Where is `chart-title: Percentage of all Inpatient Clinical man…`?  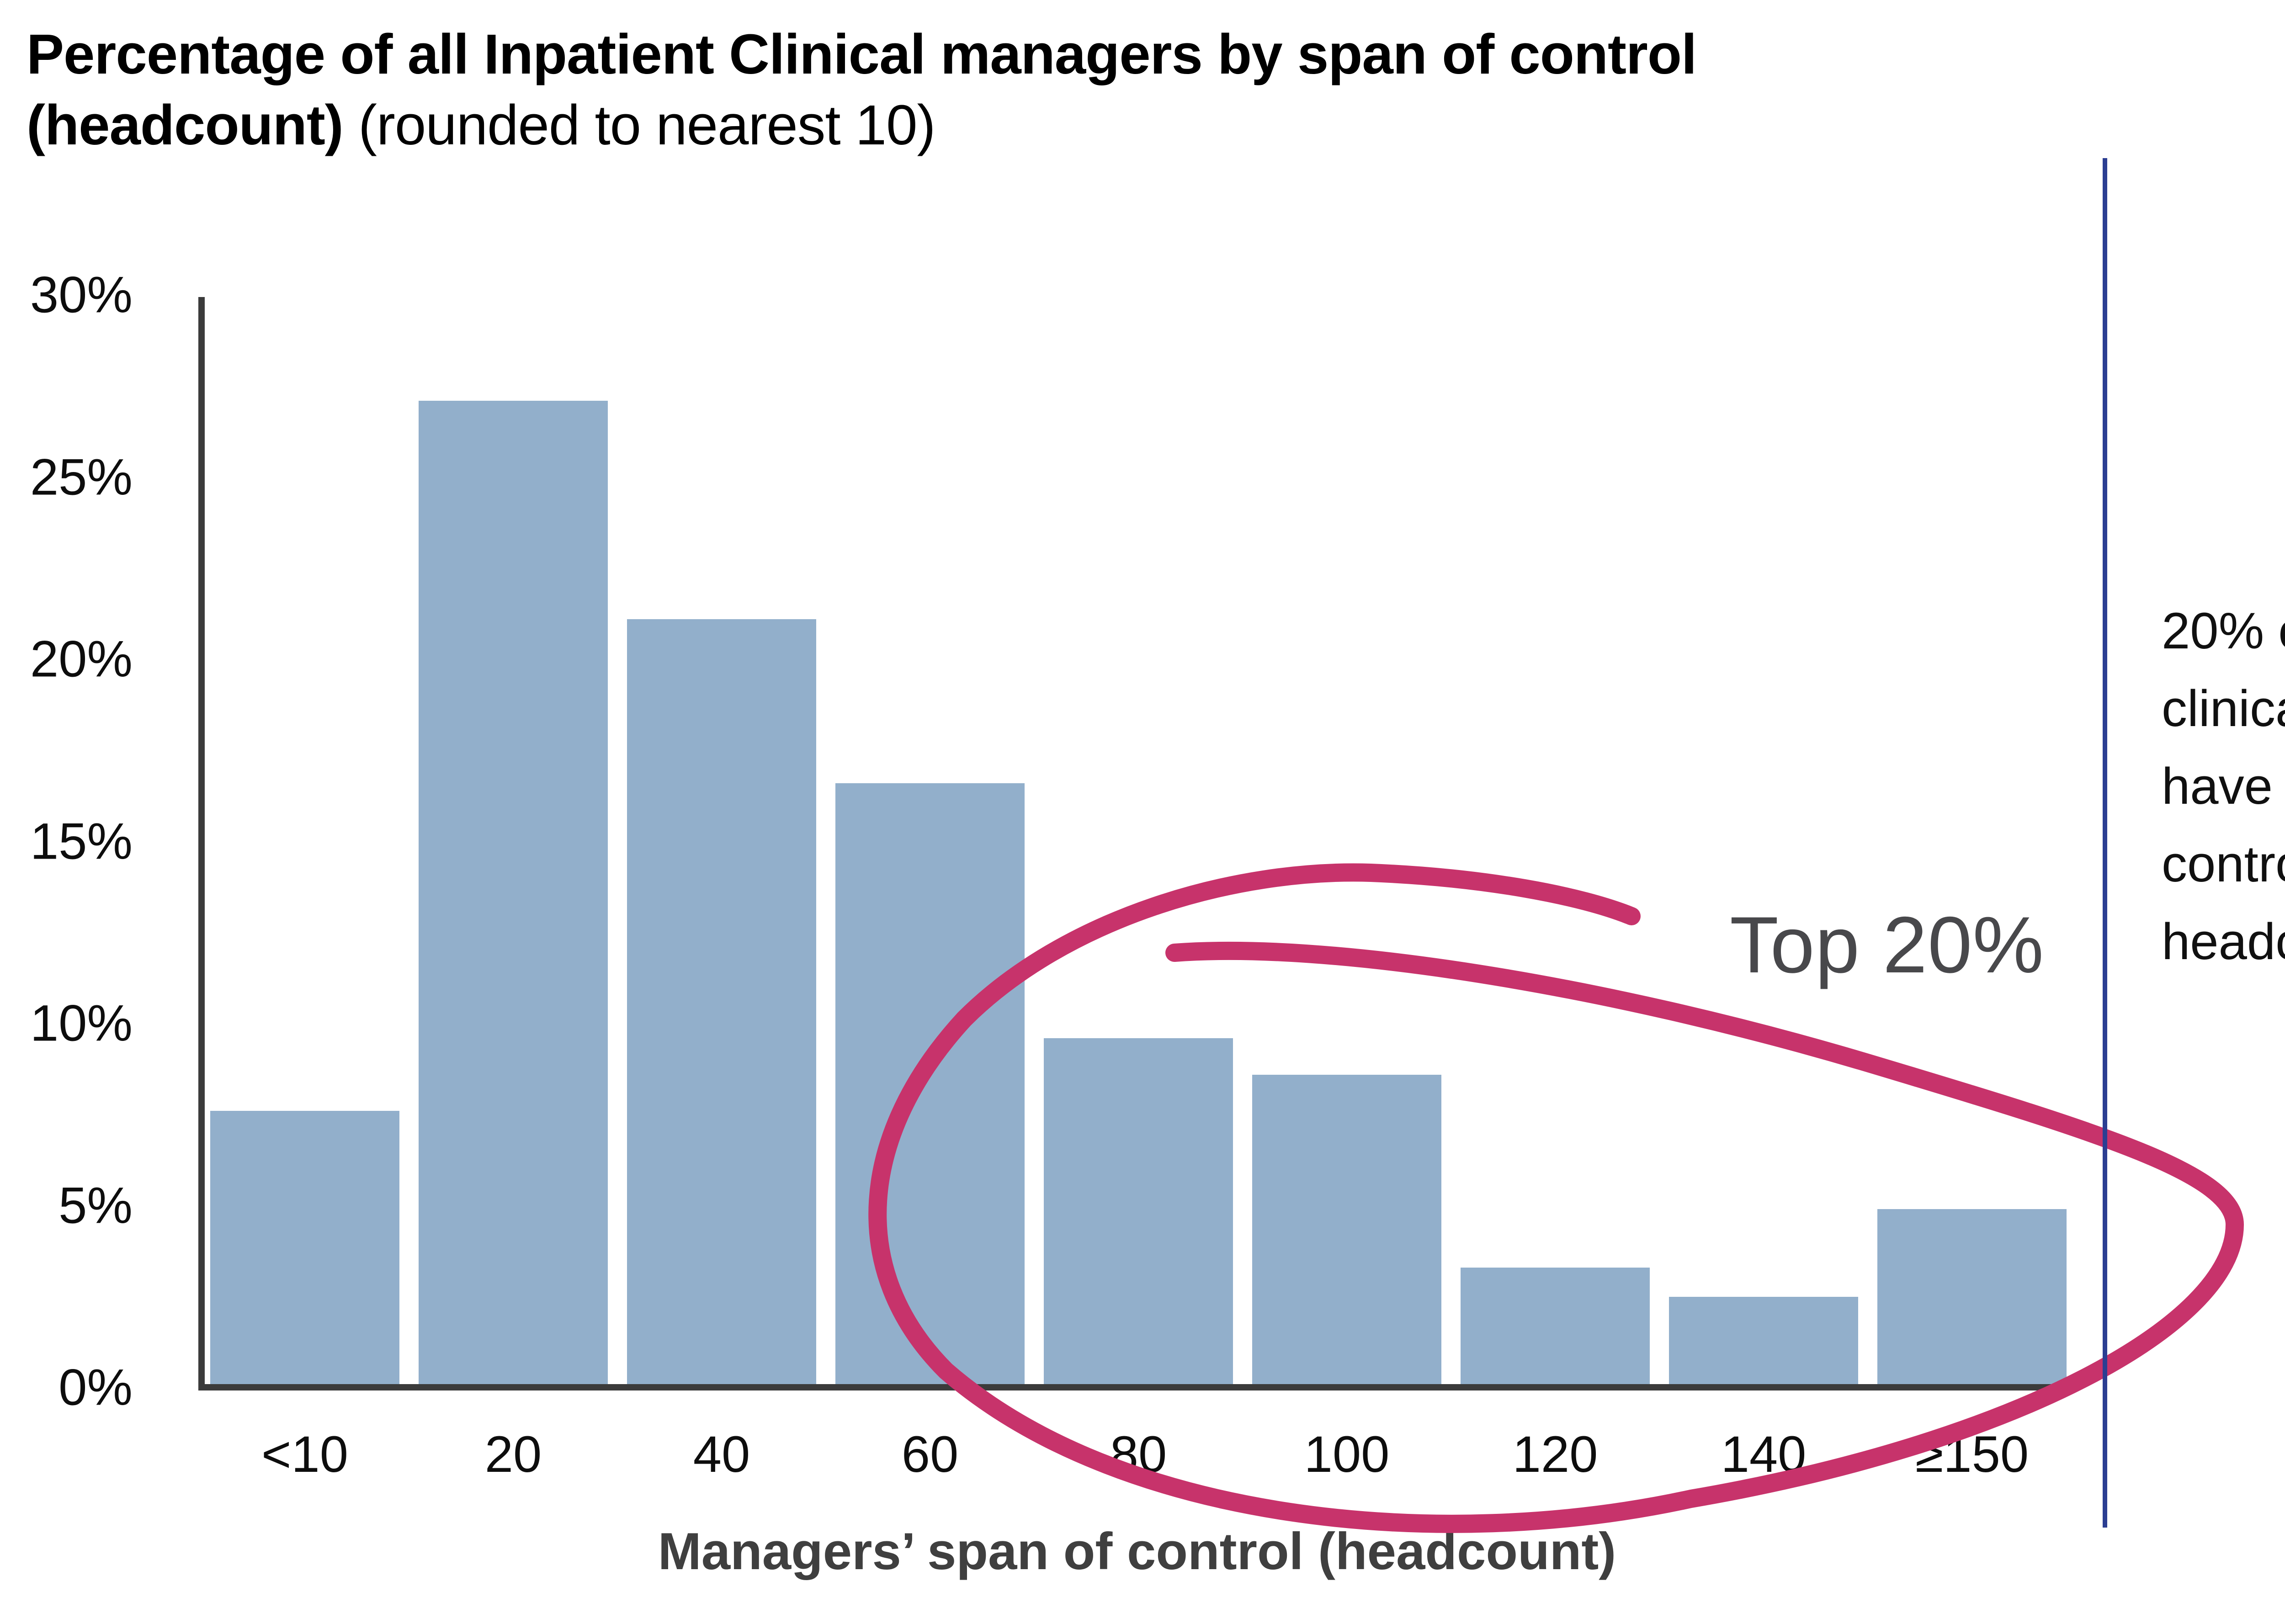
chart-title: Percentage of all Inpatient Clinical man… is located at coordinates (862, 90).